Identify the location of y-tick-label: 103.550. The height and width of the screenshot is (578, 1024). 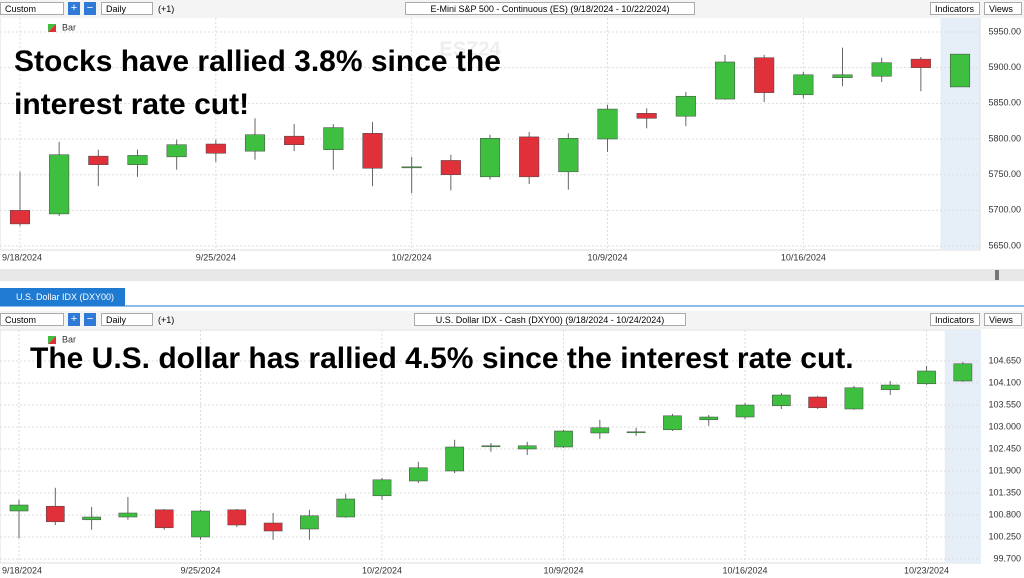
(1004, 404).